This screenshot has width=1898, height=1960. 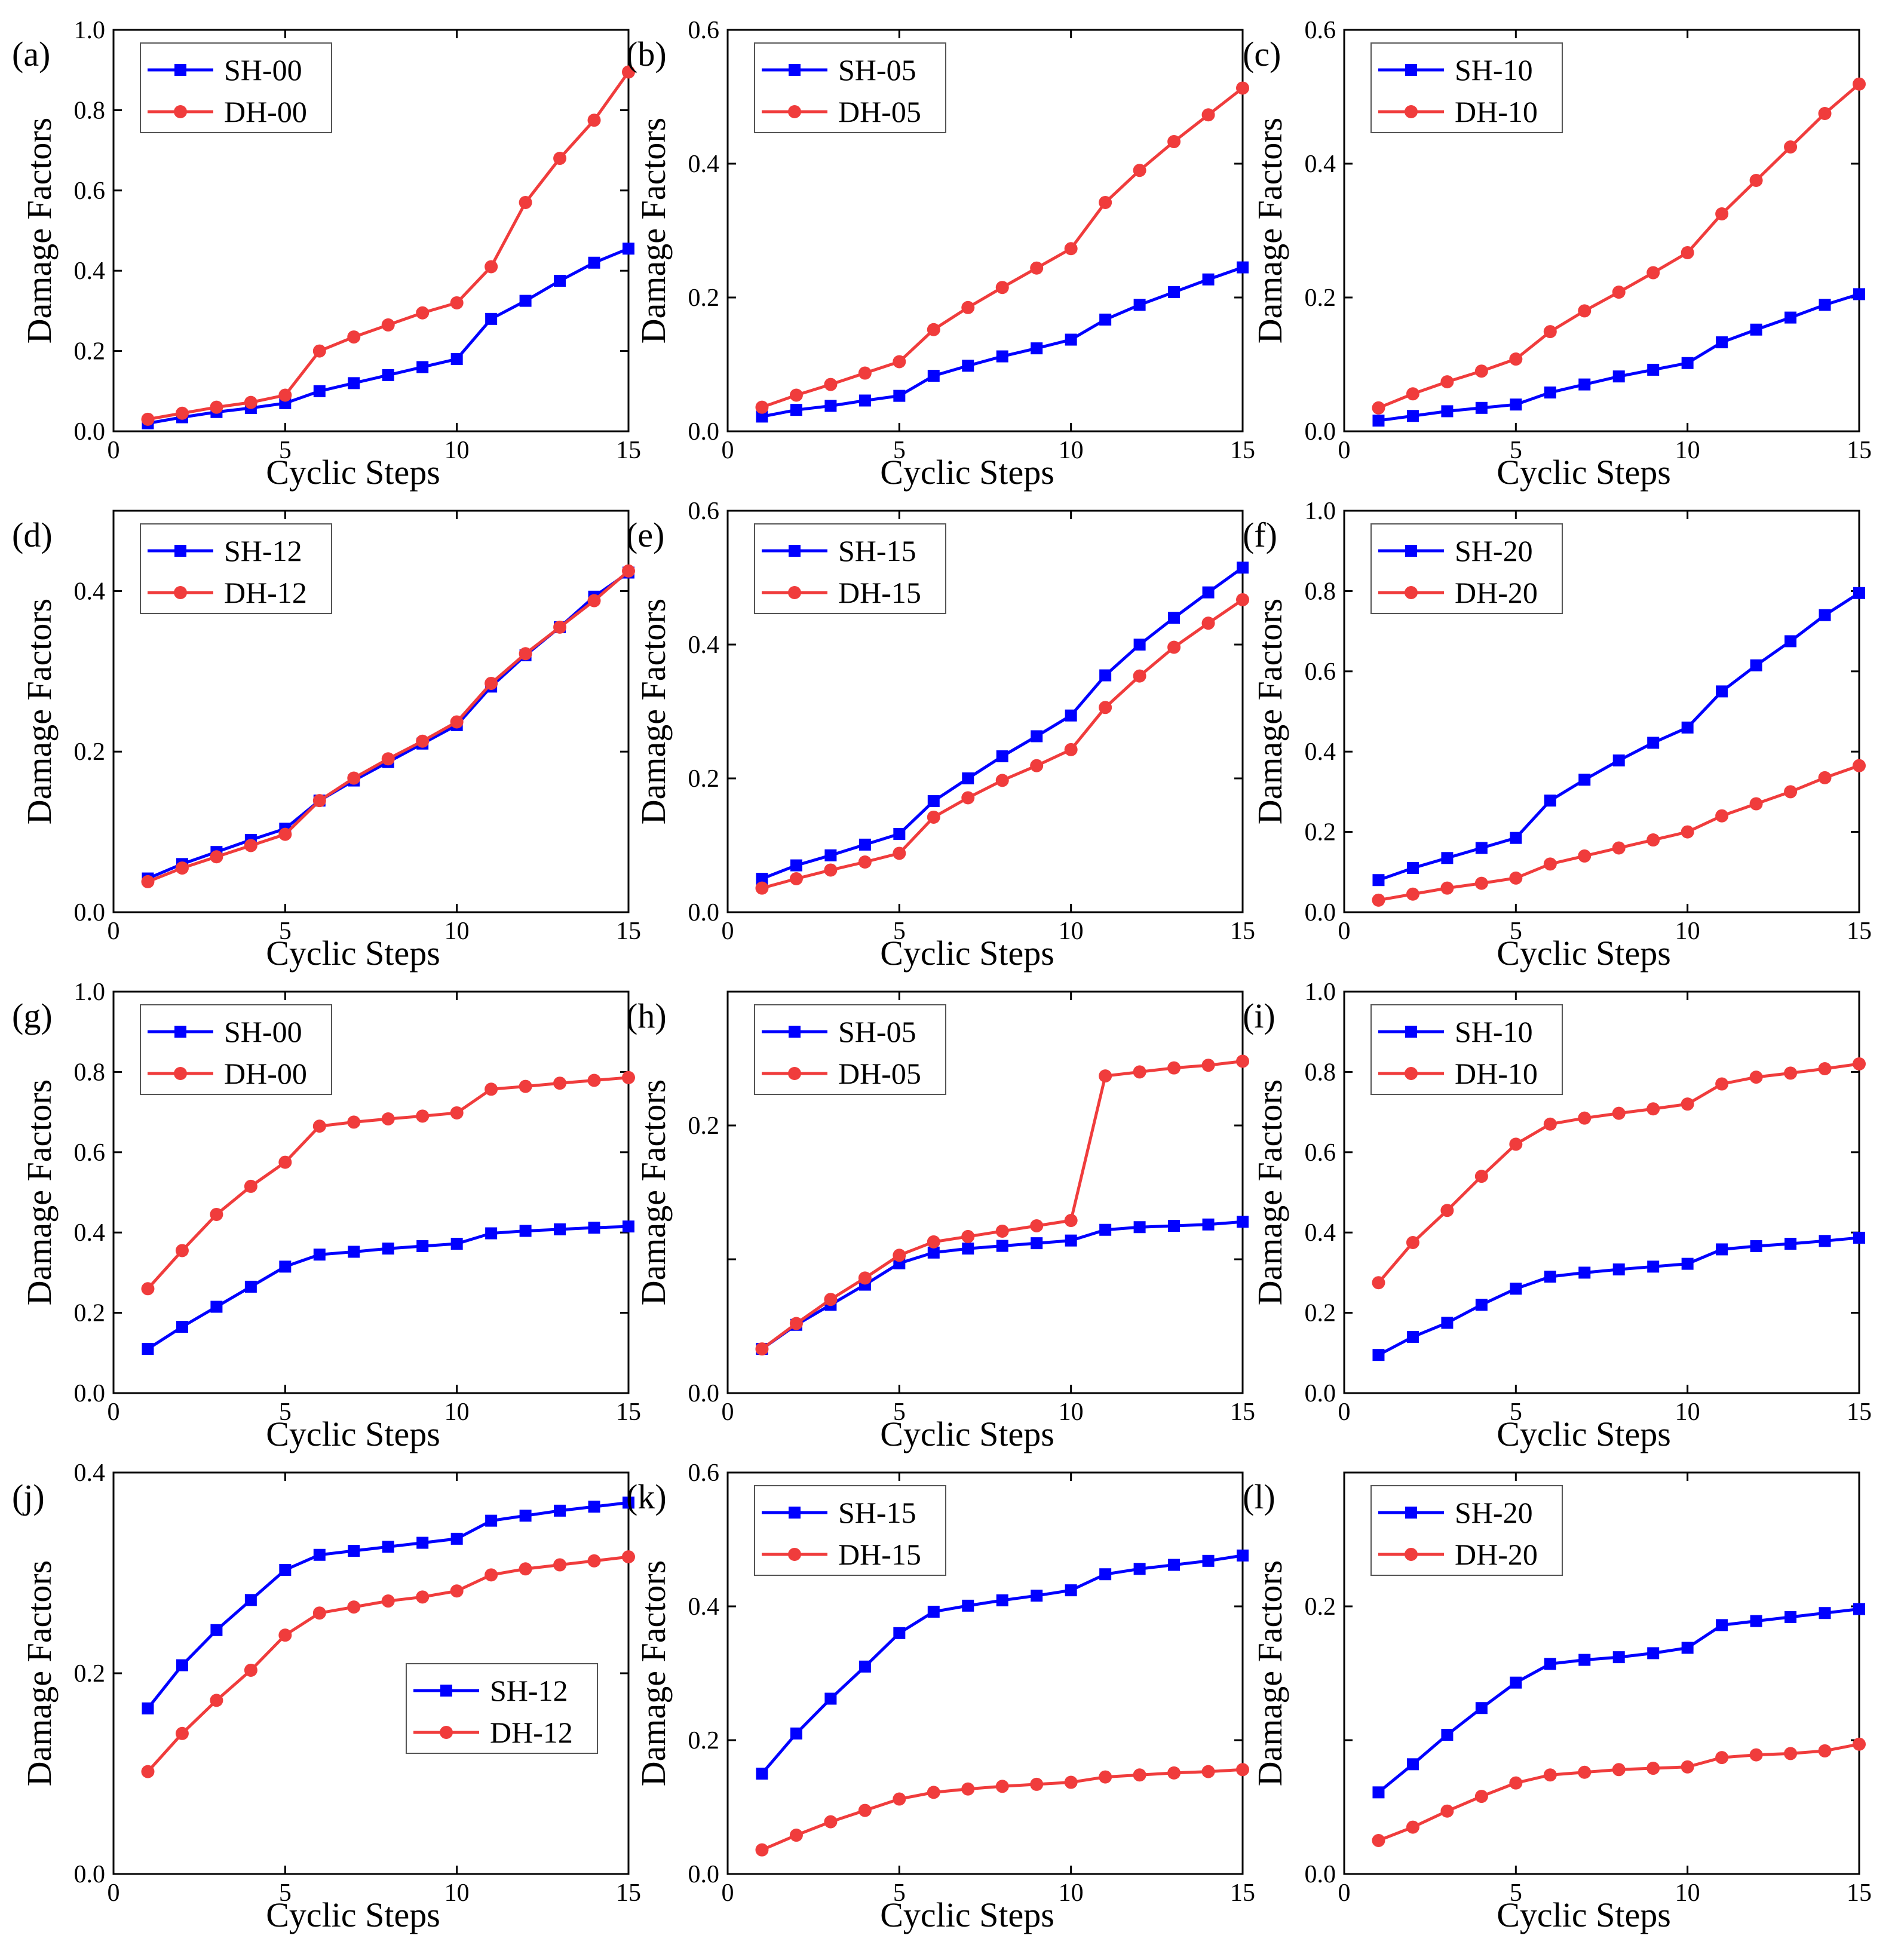 I want to click on x-tick-label: 0, so click(x=1345, y=450).